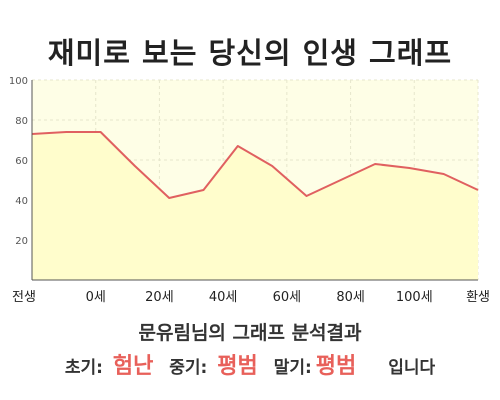  I want to click on result-suffix: 입니다, so click(412, 368).